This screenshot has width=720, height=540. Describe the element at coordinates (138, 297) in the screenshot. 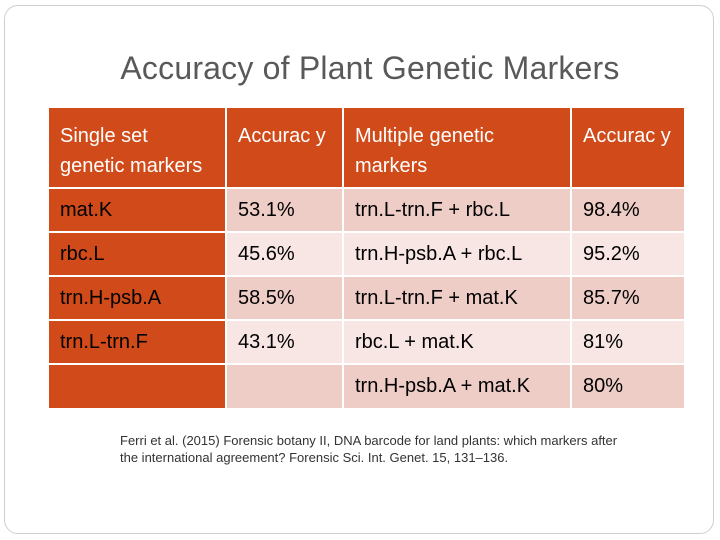

I see `single-marker-cell: trn.H-psb.A` at that location.